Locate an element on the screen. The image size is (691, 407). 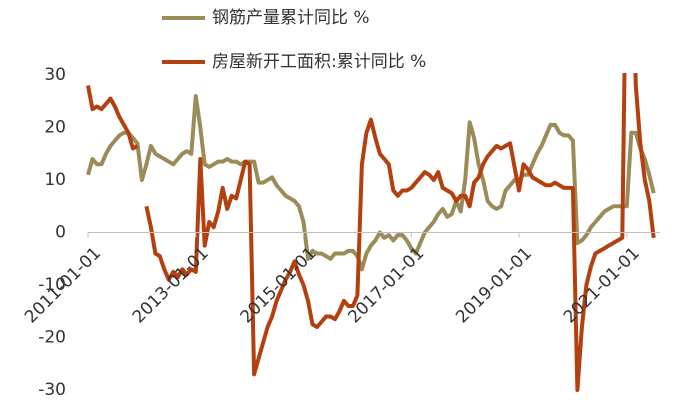
x-tick-label: 2015-01-01 is located at coordinates (279, 285).